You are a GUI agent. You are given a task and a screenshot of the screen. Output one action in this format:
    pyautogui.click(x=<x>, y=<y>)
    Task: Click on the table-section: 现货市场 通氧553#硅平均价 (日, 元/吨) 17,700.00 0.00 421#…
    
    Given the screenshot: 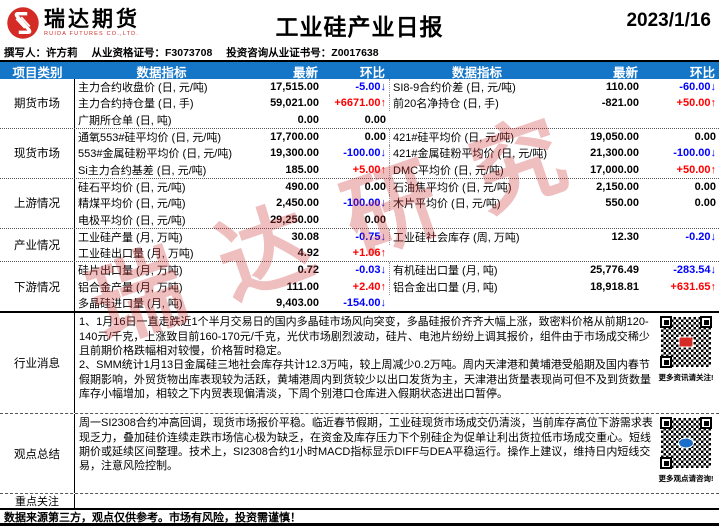 What is the action you would take?
    pyautogui.click(x=359, y=152)
    